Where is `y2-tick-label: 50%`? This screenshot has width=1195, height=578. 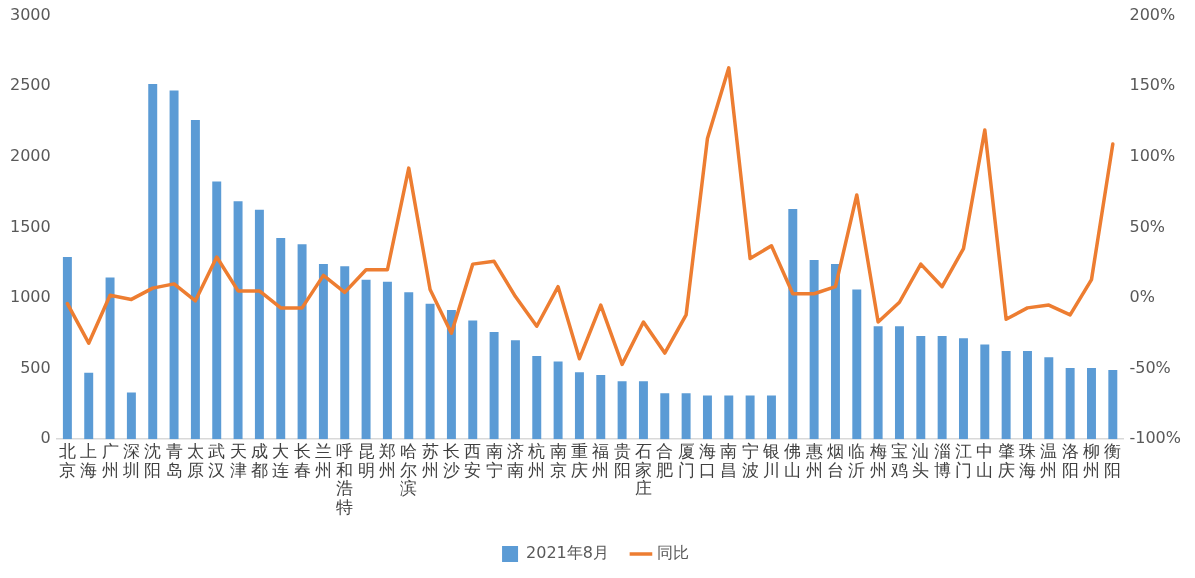
y2-tick-label: 50% is located at coordinates (1147, 226).